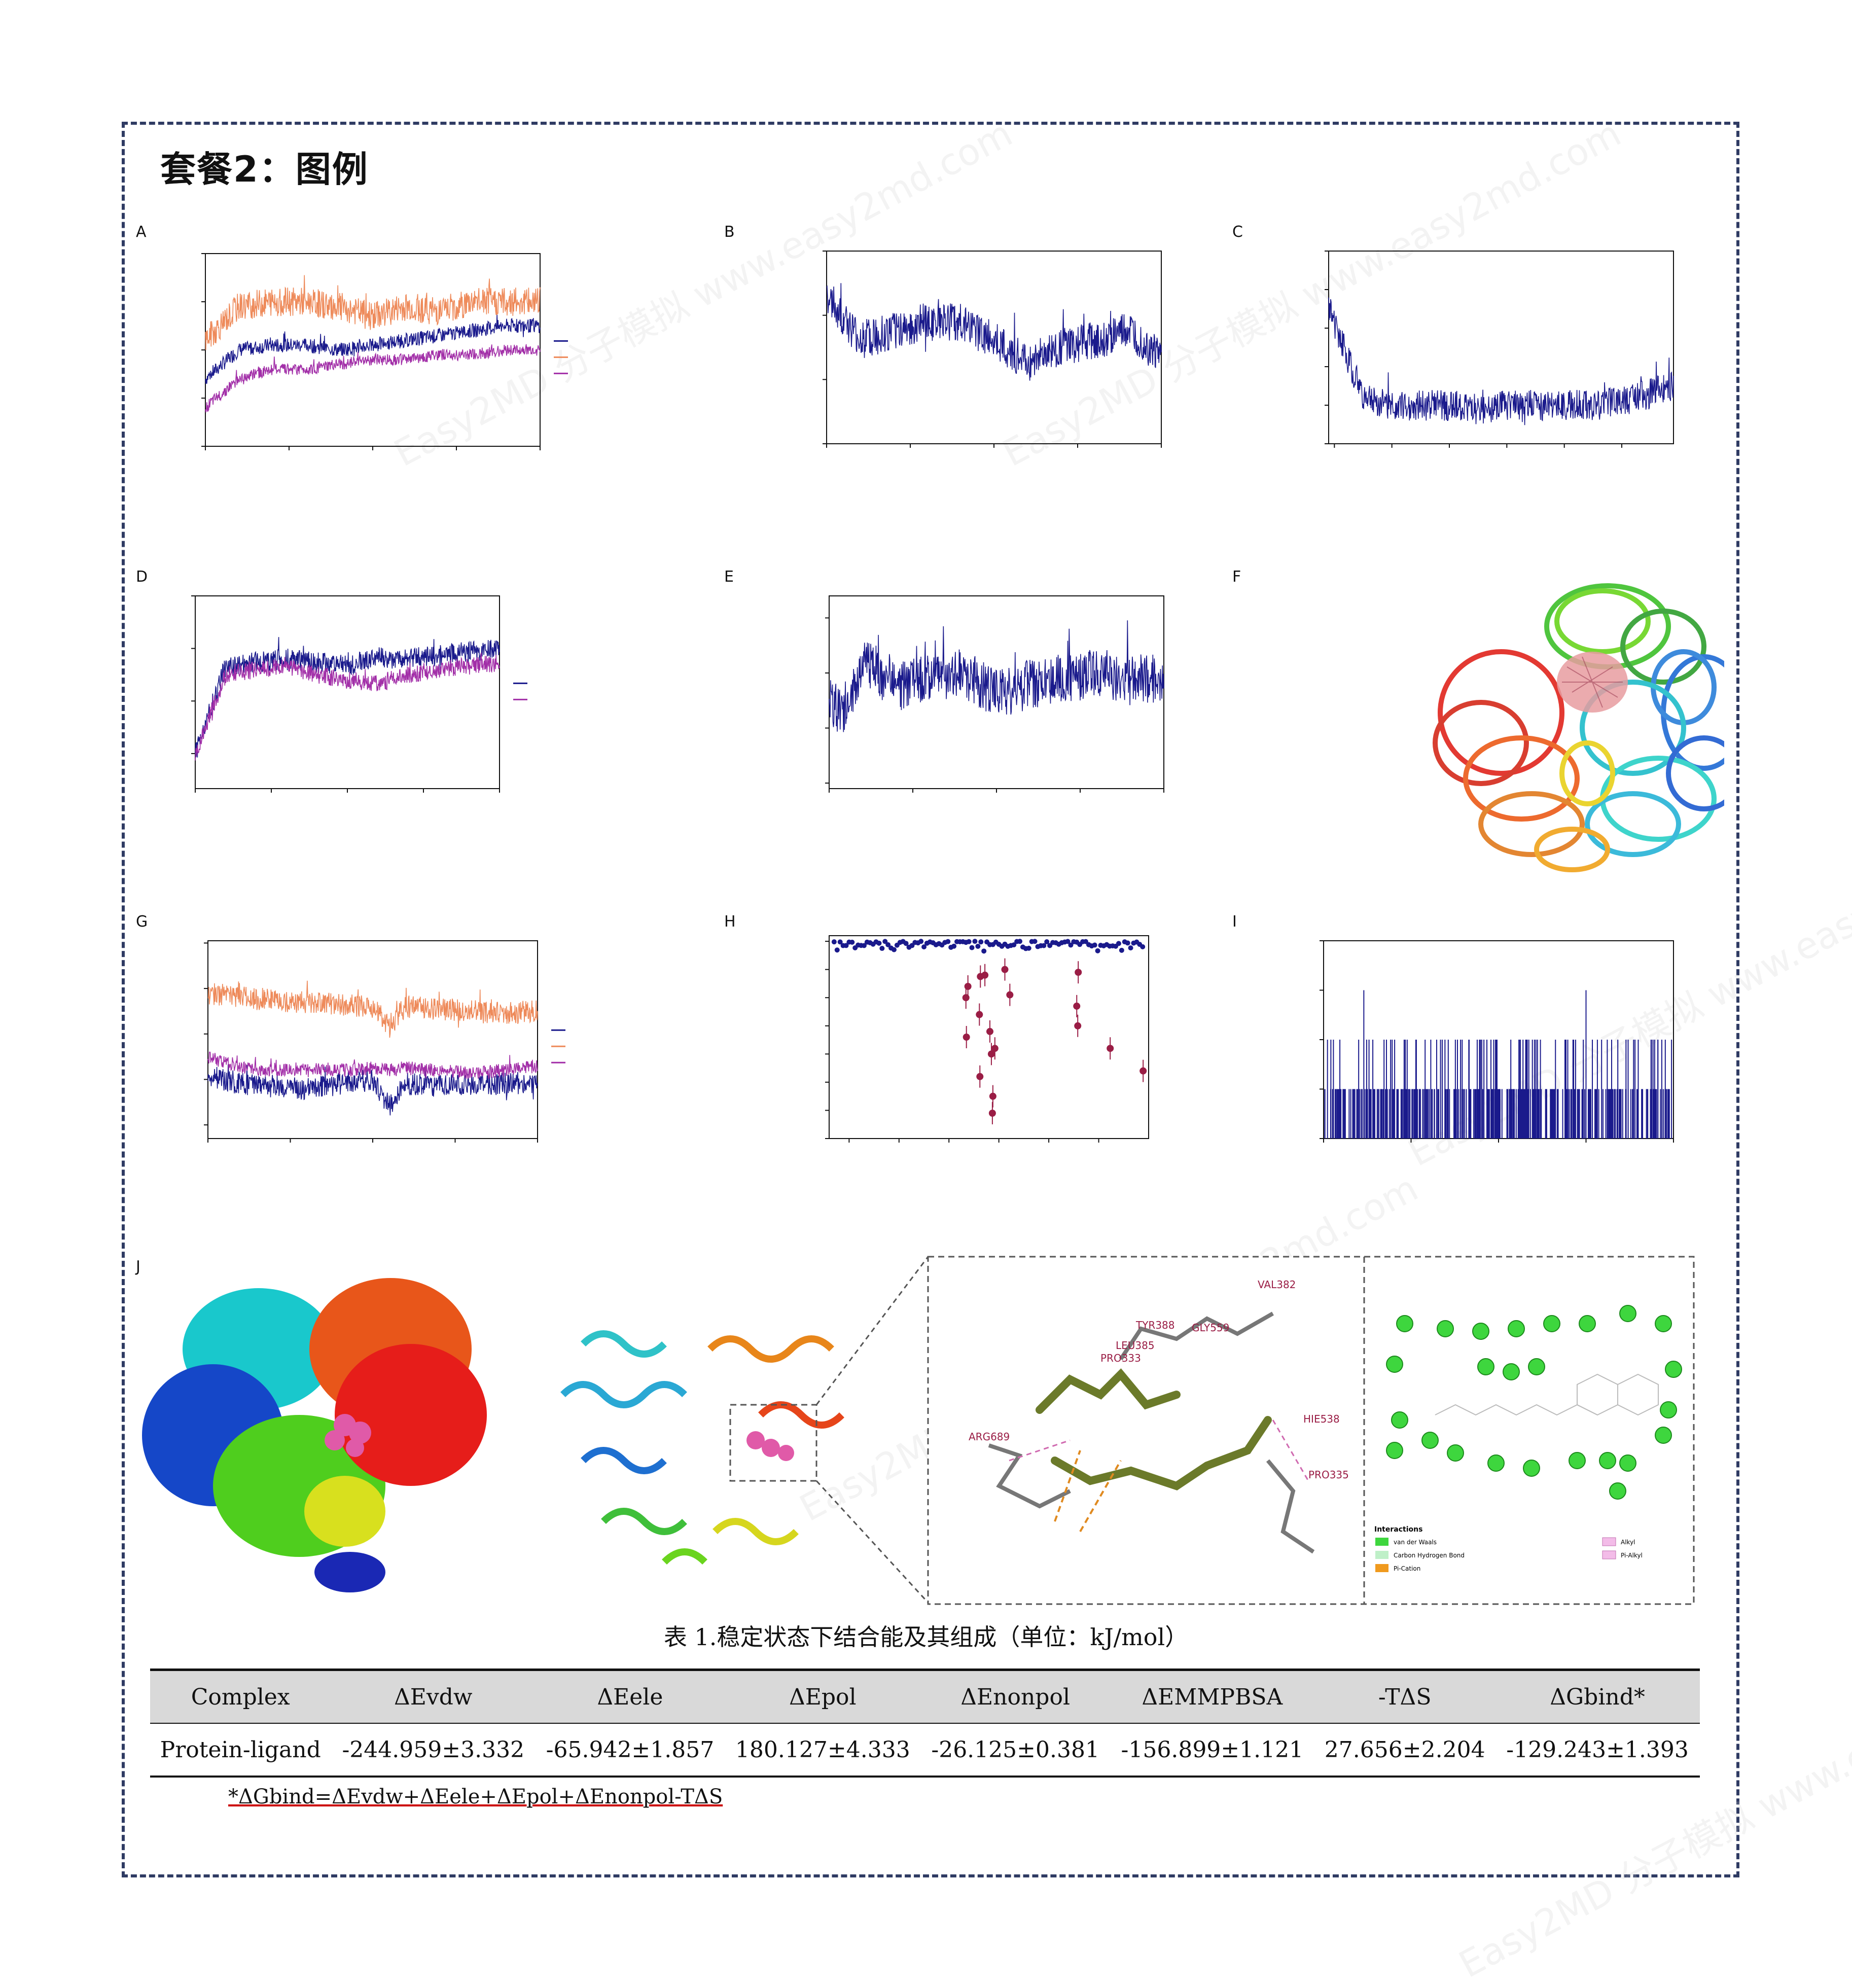 The height and width of the screenshot is (1988, 1852). What do you see at coordinates (1015, 1696) in the screenshot?
I see `col-header: ΔEnonpol` at bounding box center [1015, 1696].